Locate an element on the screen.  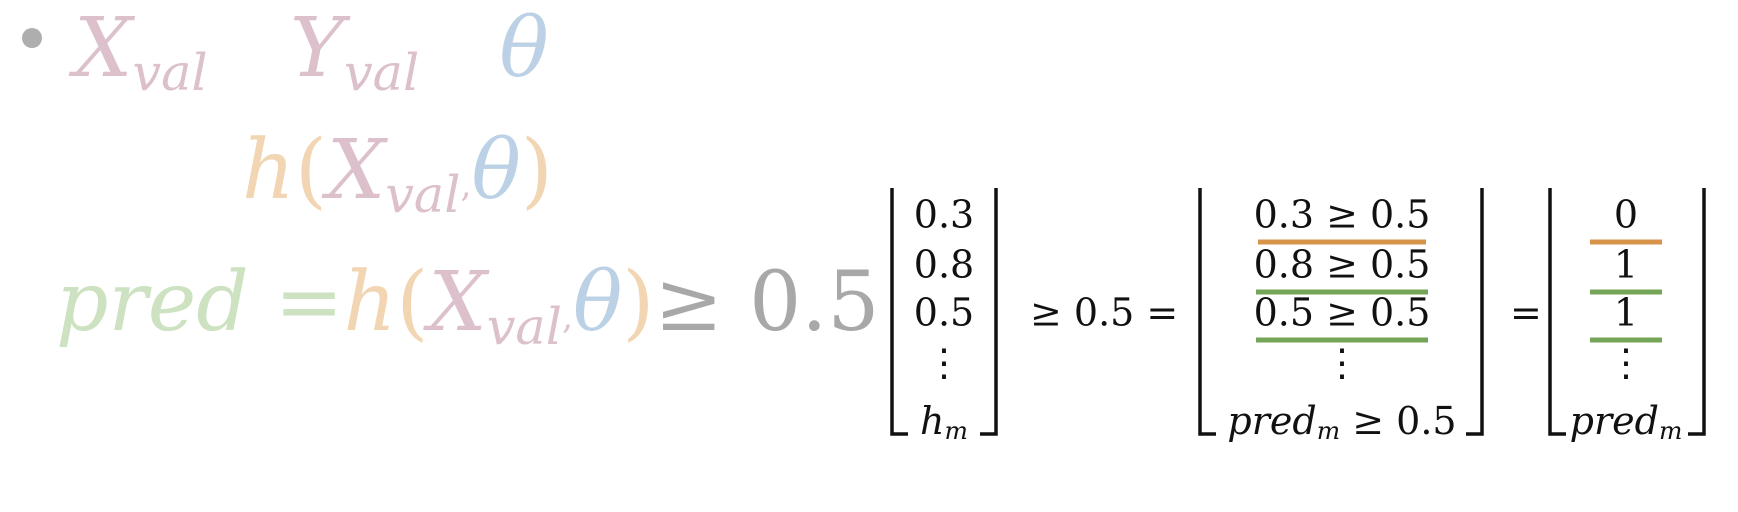
hypothesis-line: h(Xval,θ) is located at coordinates (397, 174).